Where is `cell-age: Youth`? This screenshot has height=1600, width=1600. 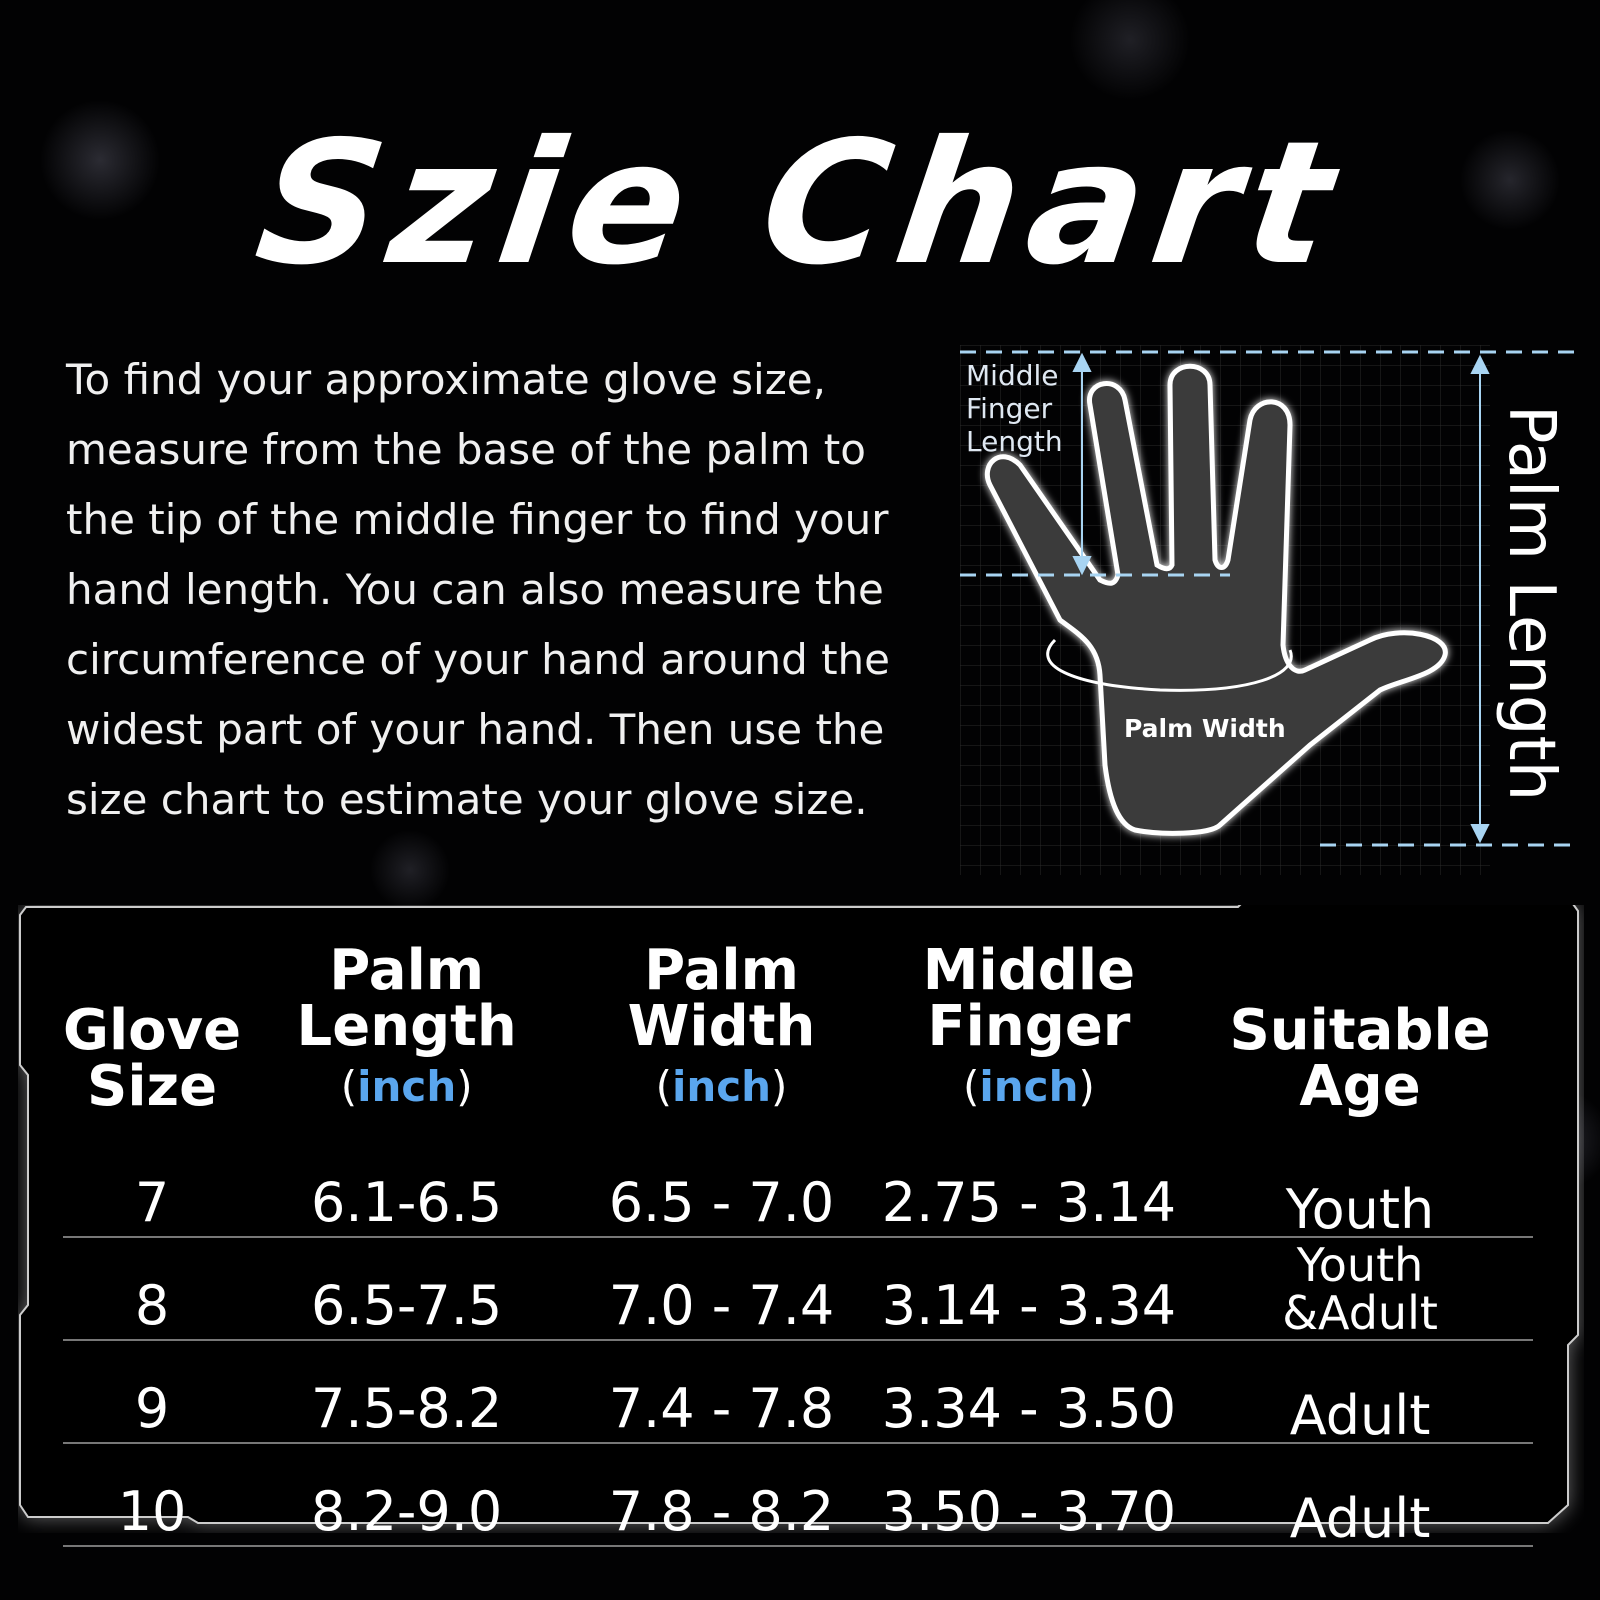
cell-age: Youth is located at coordinates (1360, 1186).